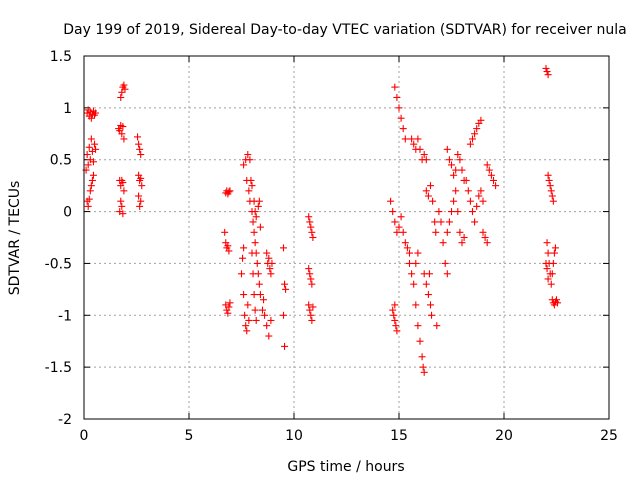  Describe the element at coordinates (58, 264) in the screenshot. I see `y-tick-label: -0.5` at that location.